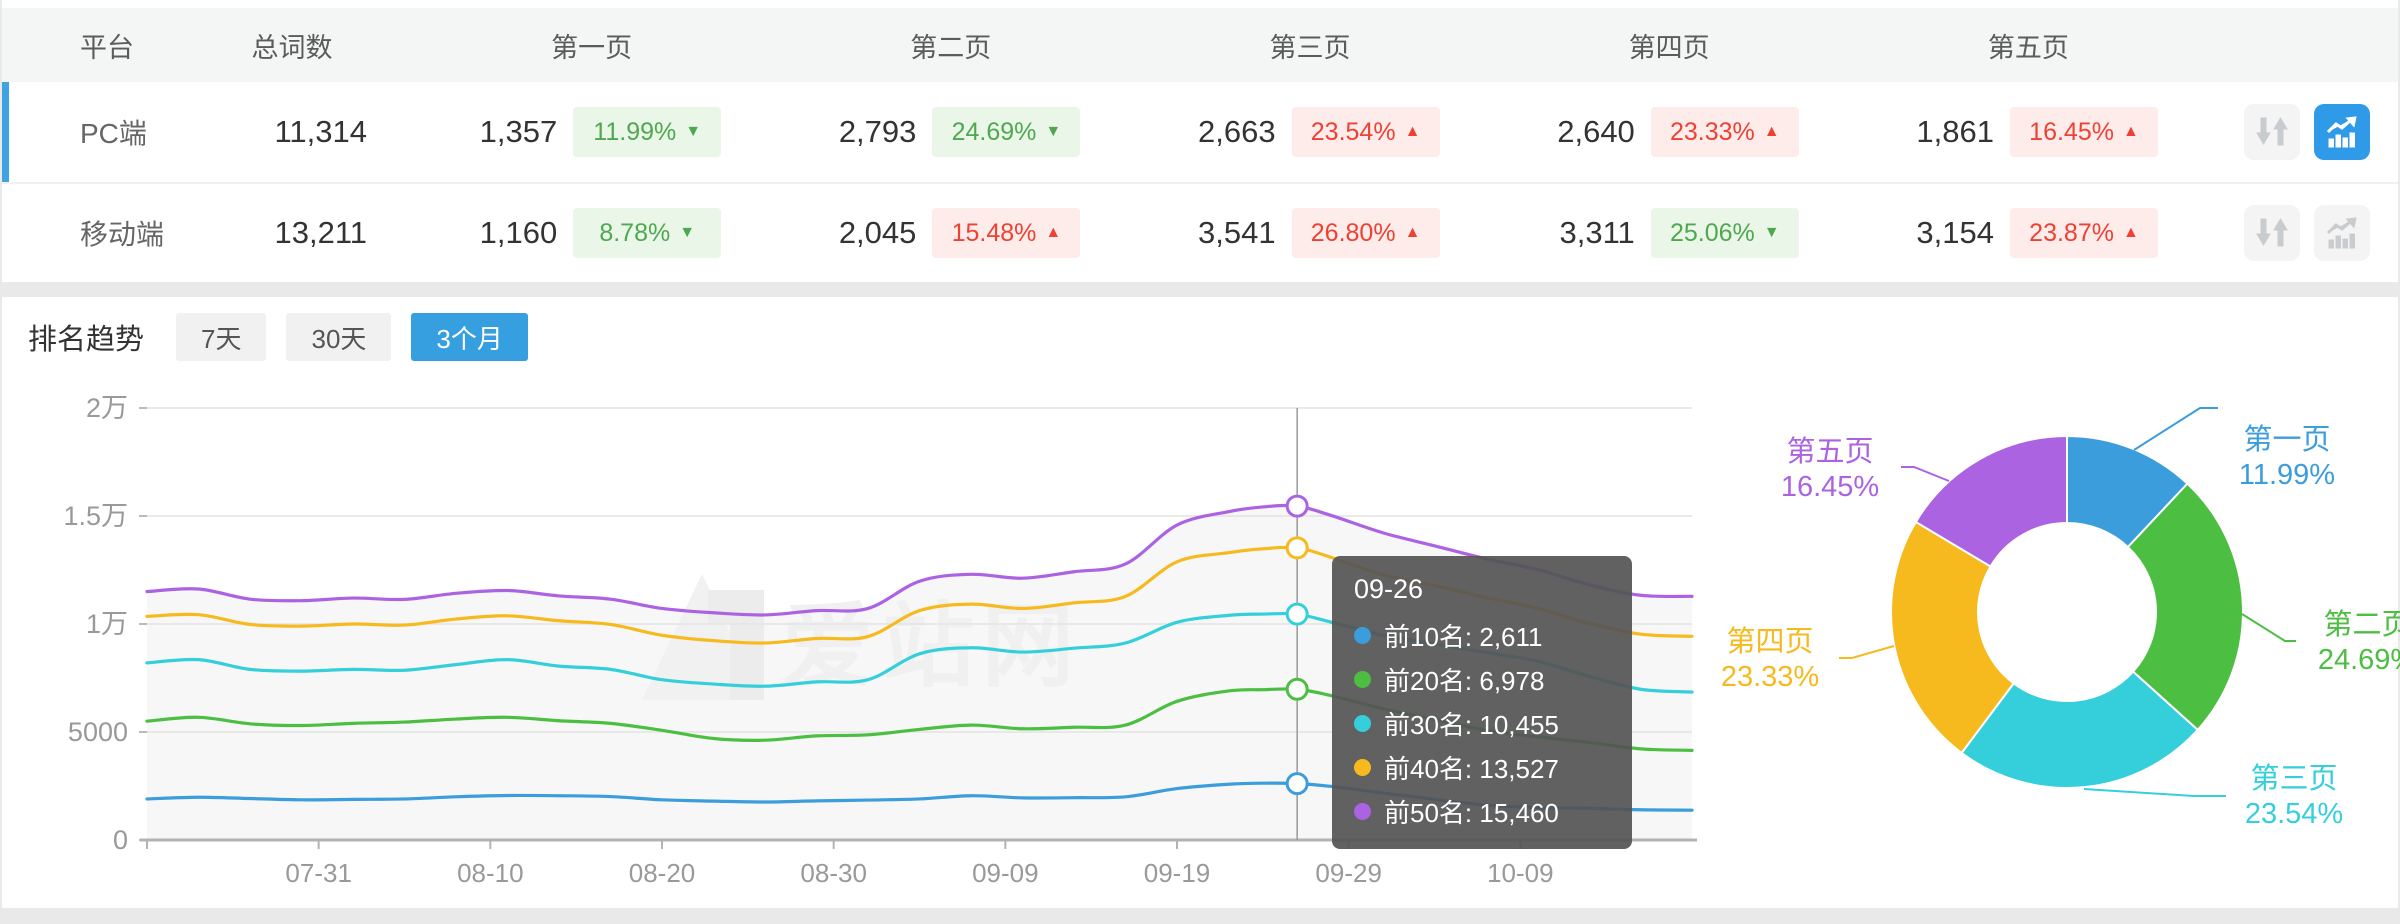  Describe the element at coordinates (1597, 232) in the screenshot. I see `keyword-count: 3,311` at that location.